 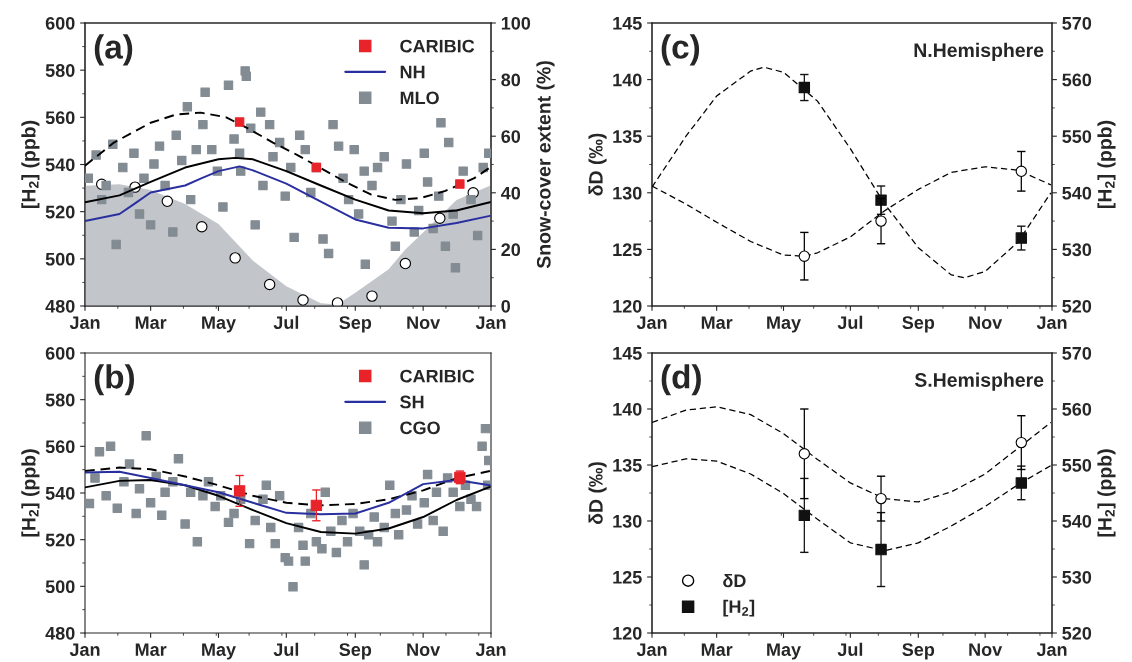 I want to click on y2-tick-label: 100, so click(x=516, y=23).